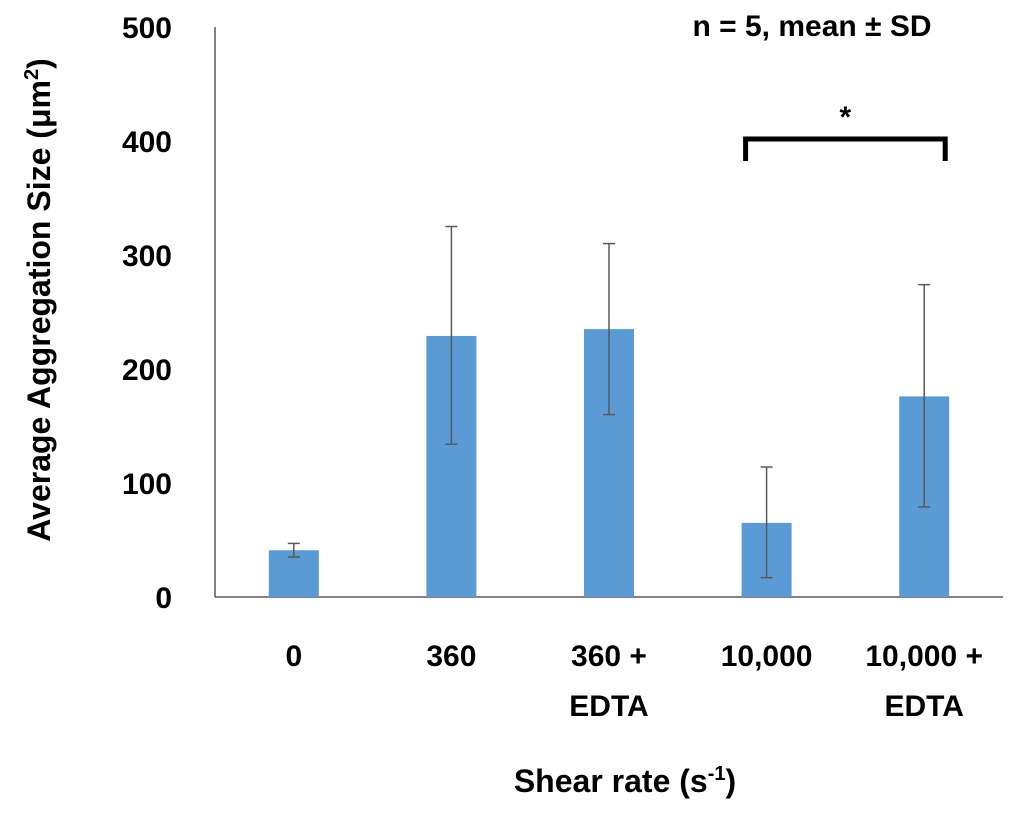  Describe the element at coordinates (608, 681) in the screenshot. I see `x-tick-label: 360 + EDTA` at that location.